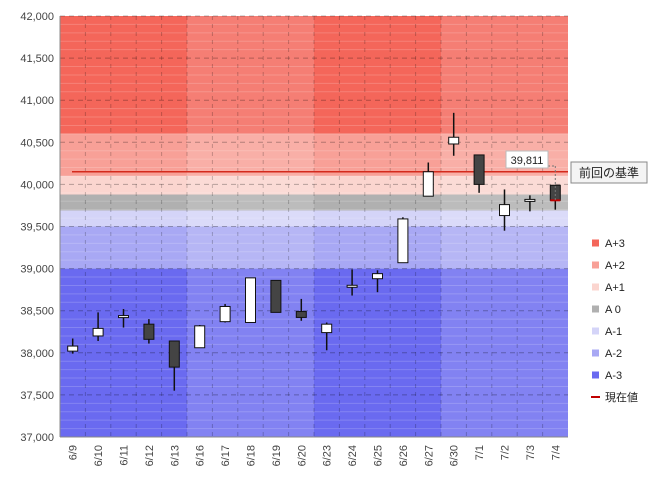  I want to click on current-value-label: 39,811, so click(527, 161).